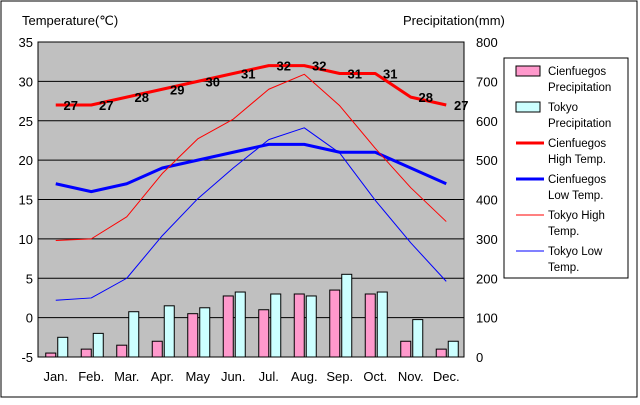 This screenshot has height=405, width=640. I want to click on x-tick-label: Dec., so click(446, 376).